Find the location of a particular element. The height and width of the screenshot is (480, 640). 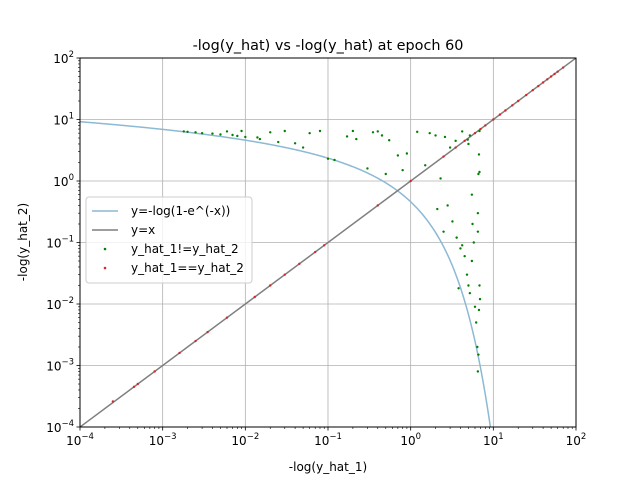

legend-box is located at coordinates (169, 240).